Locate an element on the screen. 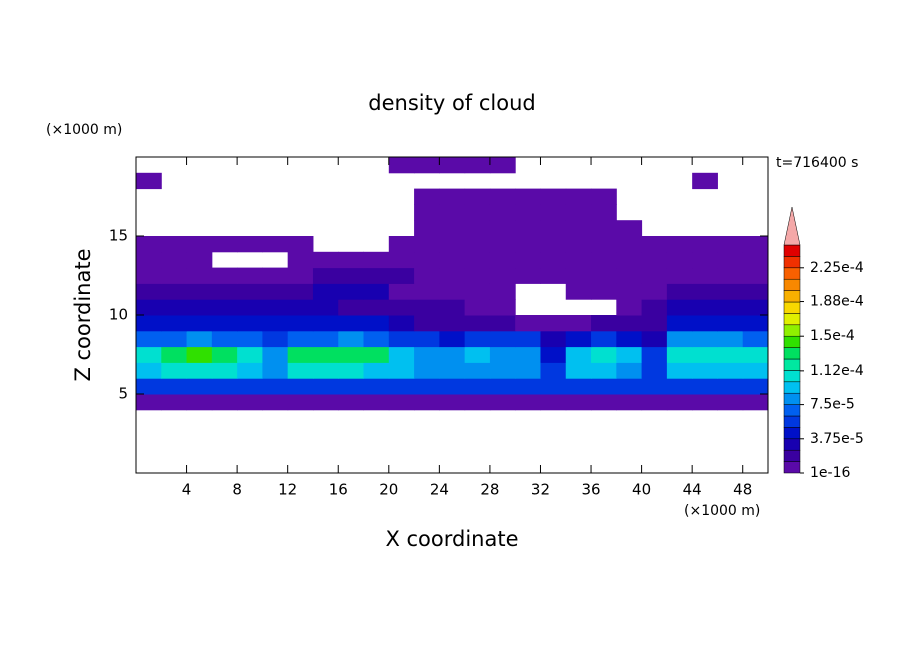 The height and width of the screenshot is (654, 904). x-unit: (×1000 m) is located at coordinates (722, 511).